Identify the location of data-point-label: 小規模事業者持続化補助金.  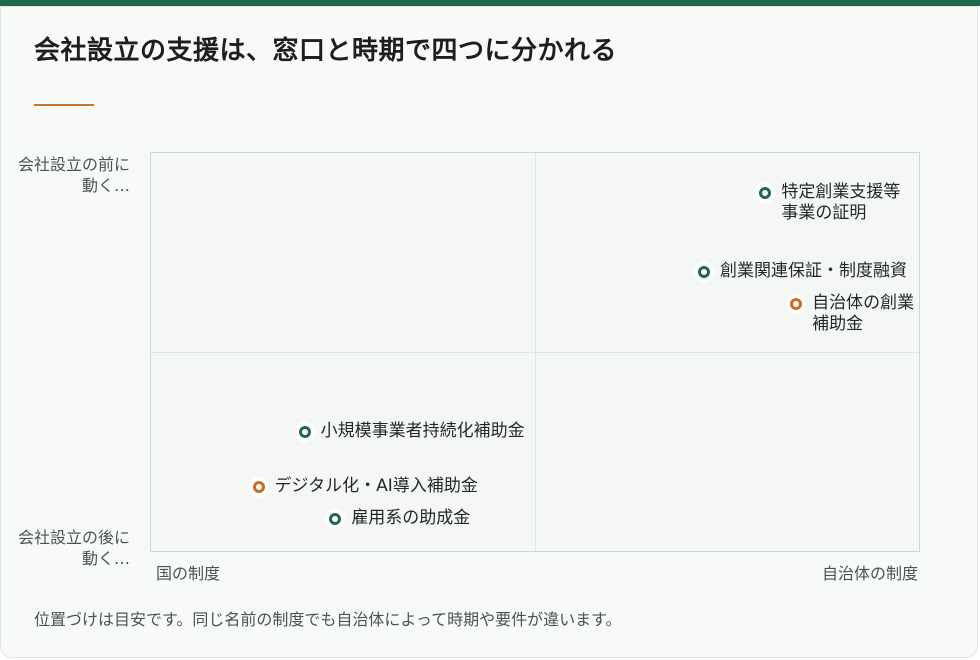
(422, 430).